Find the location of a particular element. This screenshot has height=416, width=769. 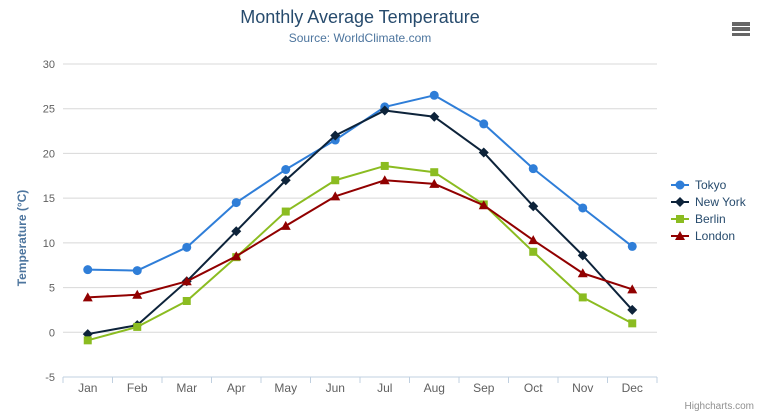

y-tick-label: 0 is located at coordinates (52, 333).